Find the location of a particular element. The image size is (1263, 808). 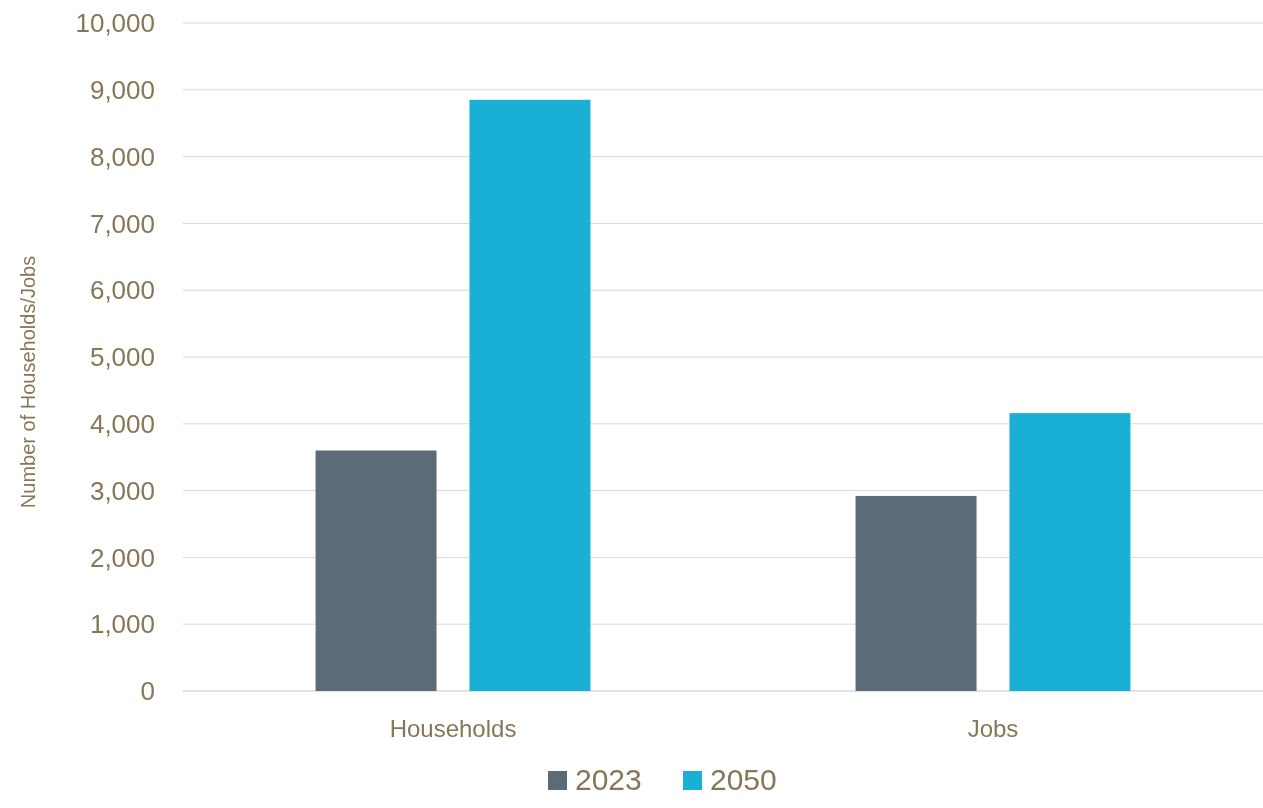

y-tick-label: 8,000 is located at coordinates (122, 156).